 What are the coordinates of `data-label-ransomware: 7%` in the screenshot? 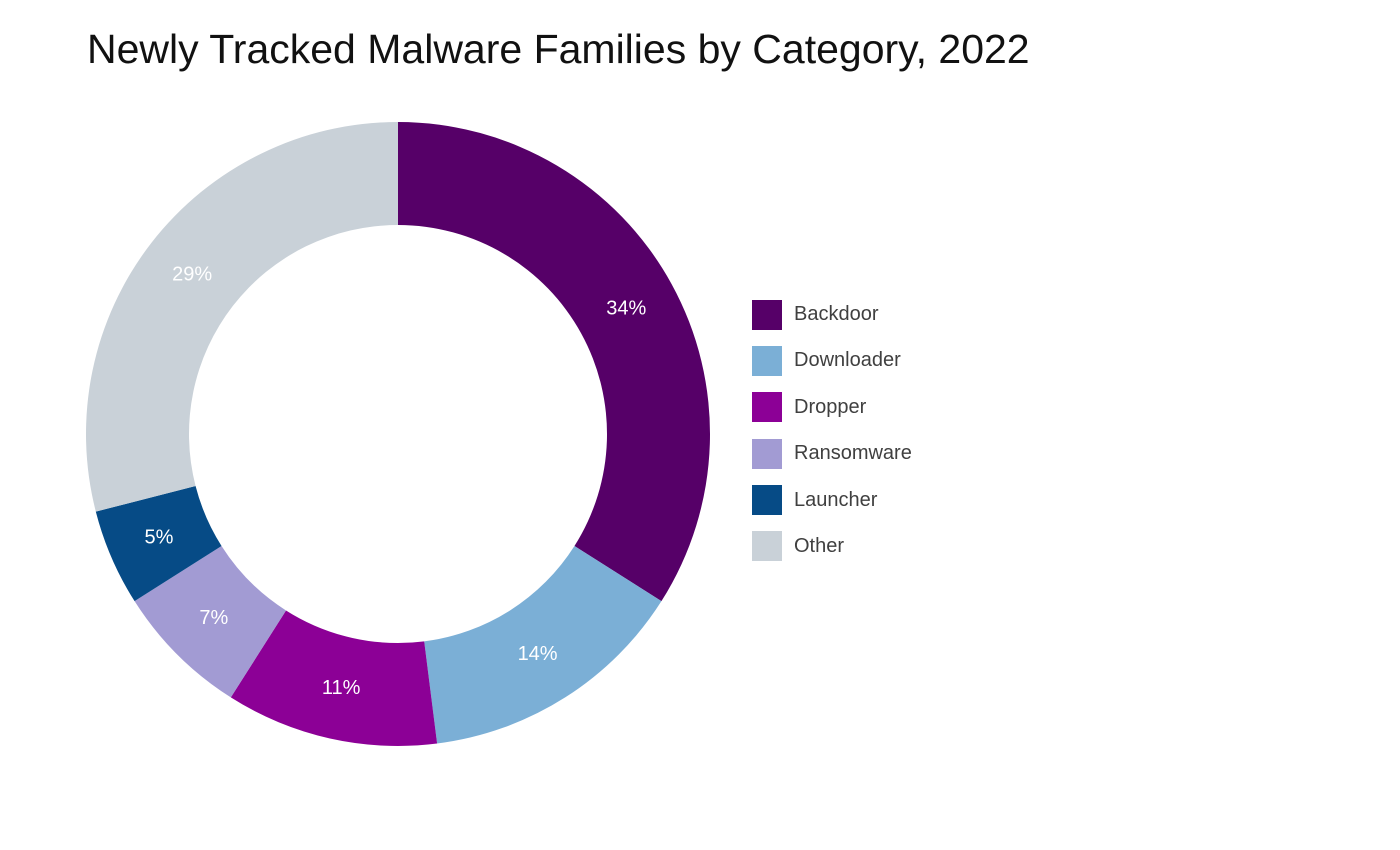 It's located at (213, 618).